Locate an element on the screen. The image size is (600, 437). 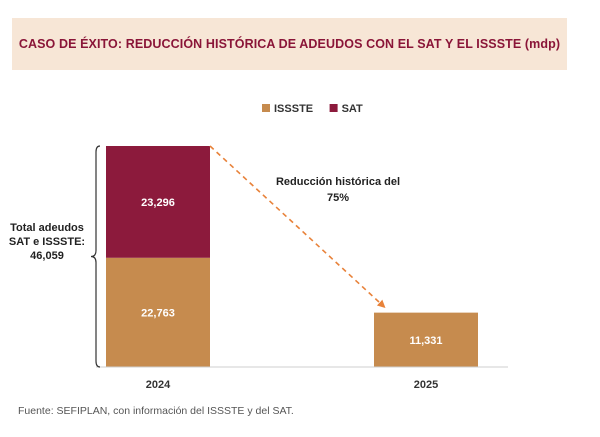
bar-issste-2025 is located at coordinates (426, 339).